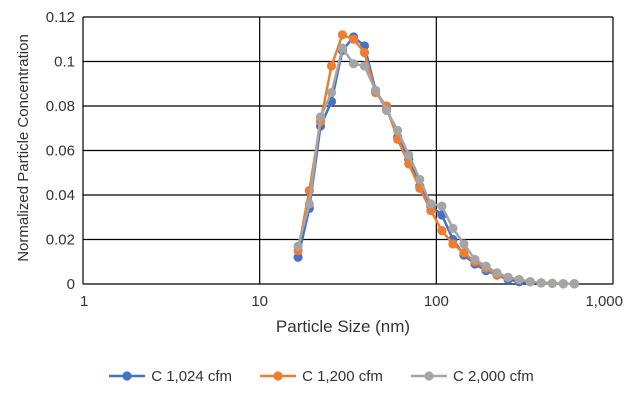 Image resolution: width=643 pixels, height=402 pixels. I want to click on y-axis-label: Normalized Particle Concentration, so click(23, 148).